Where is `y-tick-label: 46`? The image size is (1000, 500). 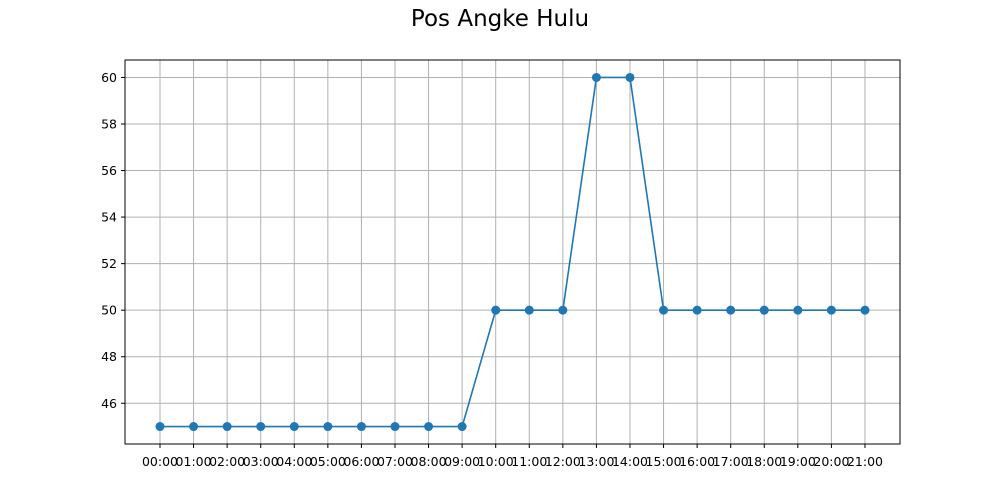
y-tick-label: 46 is located at coordinates (109, 403).